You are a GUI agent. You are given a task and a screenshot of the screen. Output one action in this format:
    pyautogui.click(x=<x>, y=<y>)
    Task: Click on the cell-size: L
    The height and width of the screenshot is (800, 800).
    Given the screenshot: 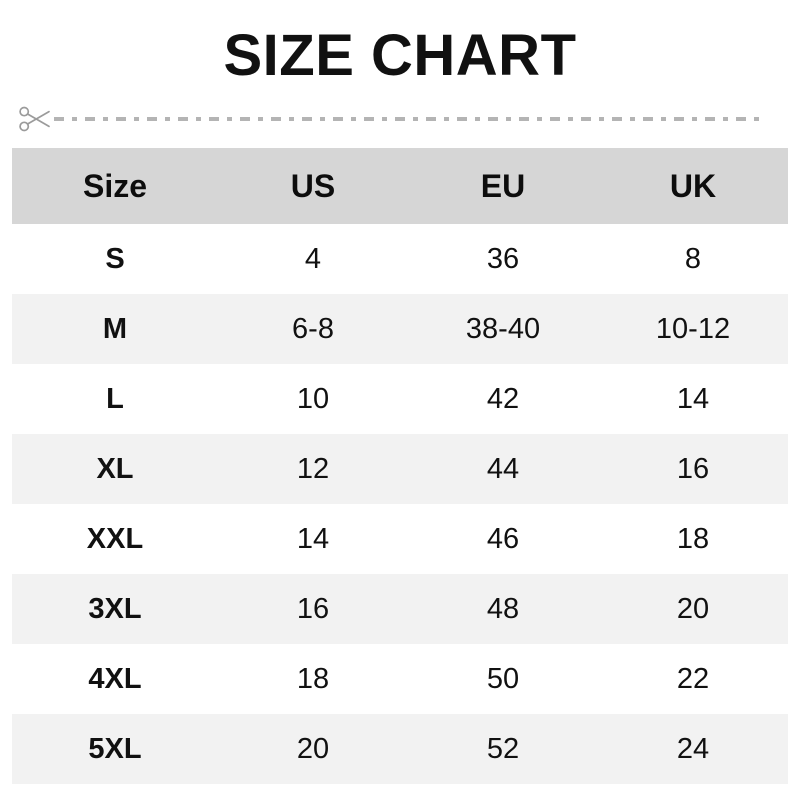 What is the action you would take?
    pyautogui.click(x=115, y=399)
    